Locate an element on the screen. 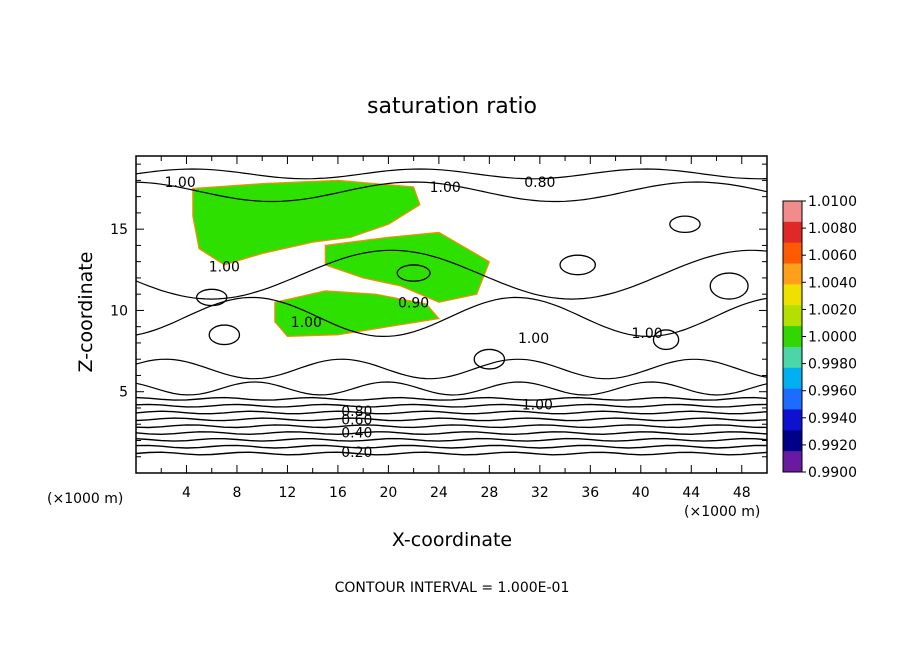 This screenshot has width=904, height=654. x-unit-label-right: (×1000 m) is located at coordinates (722, 512).